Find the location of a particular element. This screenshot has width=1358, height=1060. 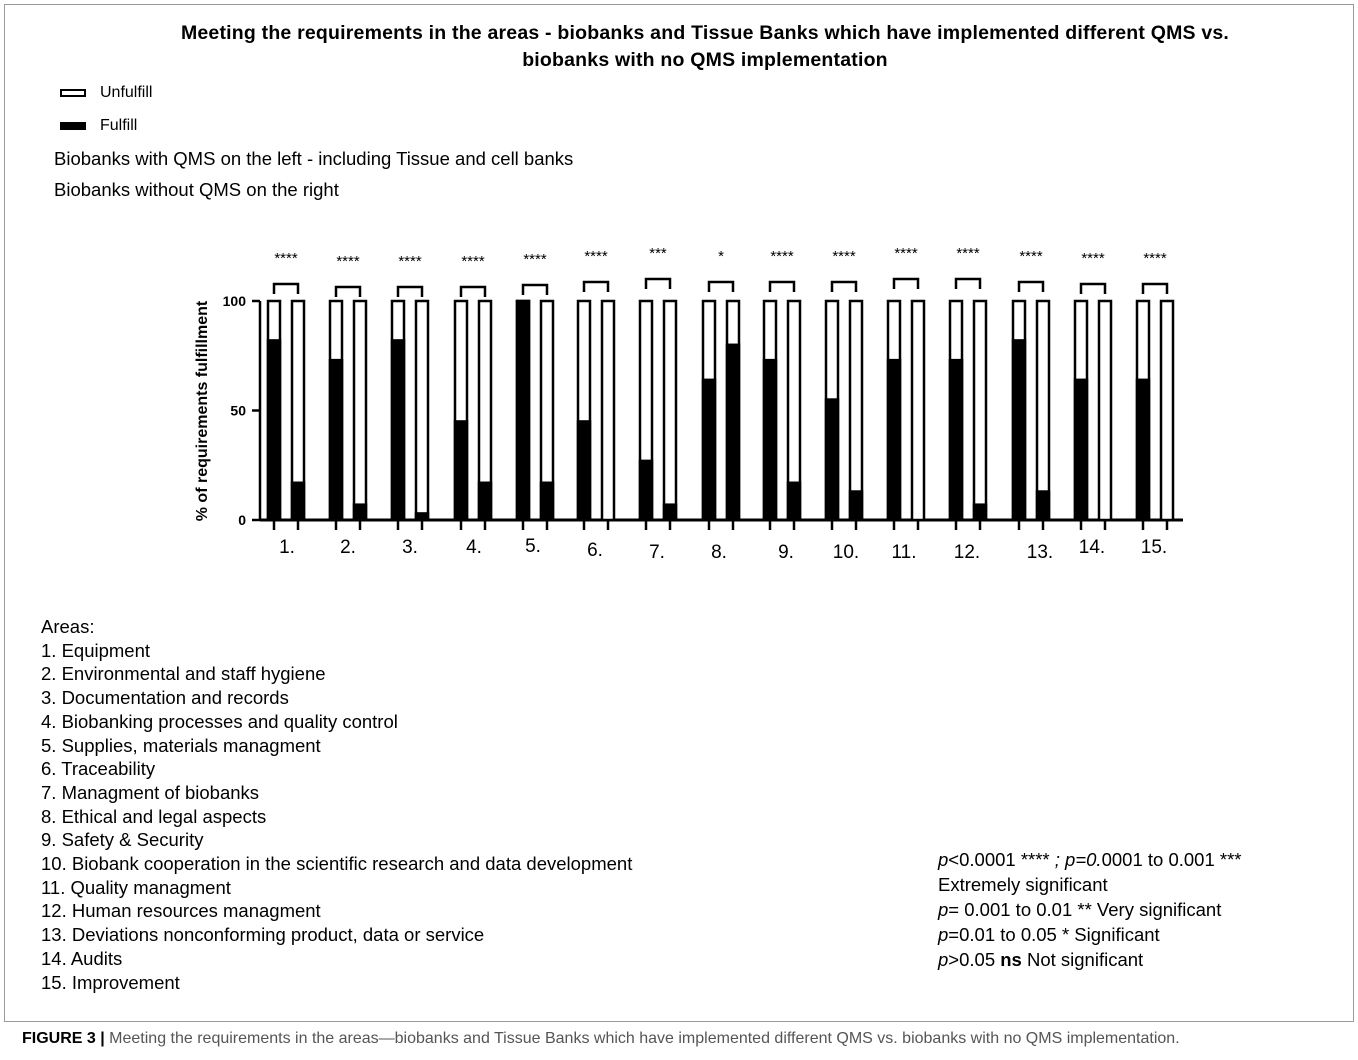

x-tick-label: 5. is located at coordinates (533, 546).